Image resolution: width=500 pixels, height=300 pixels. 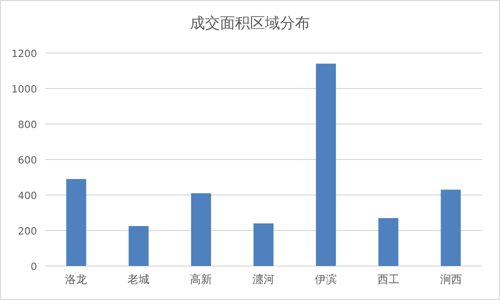 What do you see at coordinates (250, 23) in the screenshot?
I see `chart-title: 成交面积区域分布` at bounding box center [250, 23].